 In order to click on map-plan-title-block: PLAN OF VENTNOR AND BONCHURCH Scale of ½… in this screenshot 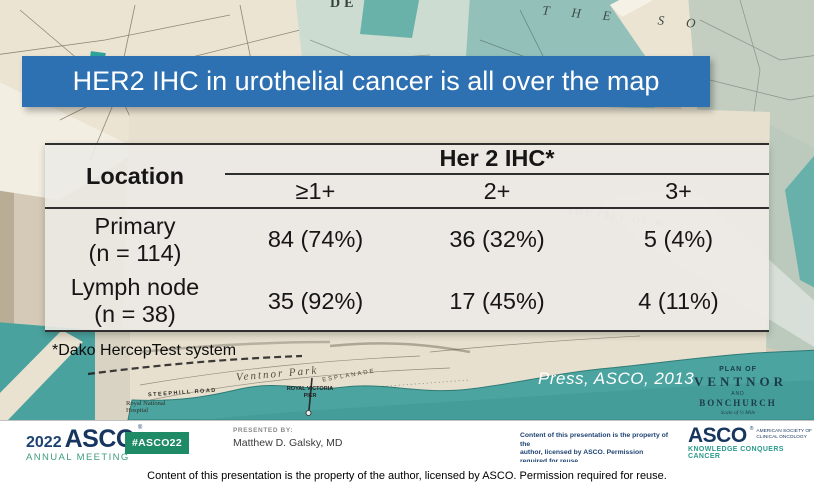, I will do `click(741, 391)`.